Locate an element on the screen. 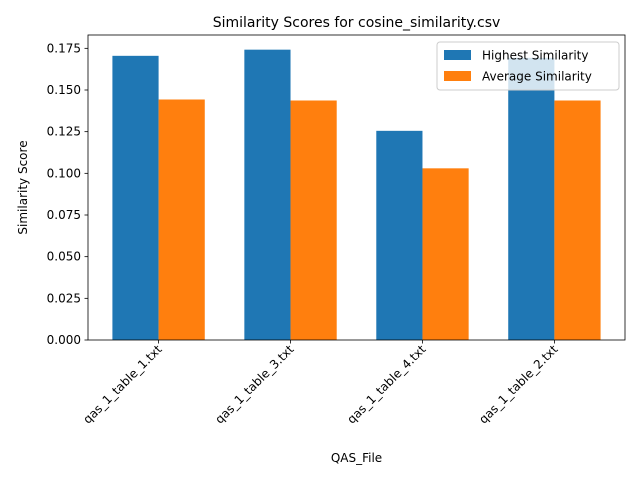 The width and height of the screenshot is (640, 484). legend-swatch-average is located at coordinates (457, 76).